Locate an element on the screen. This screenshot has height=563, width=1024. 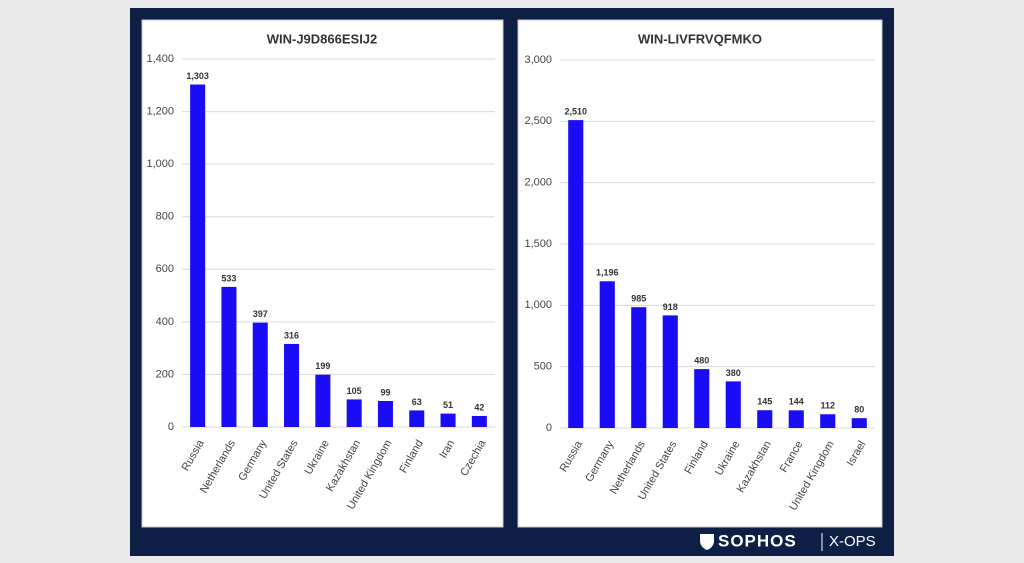
value-label: 99 is located at coordinates (385, 392).